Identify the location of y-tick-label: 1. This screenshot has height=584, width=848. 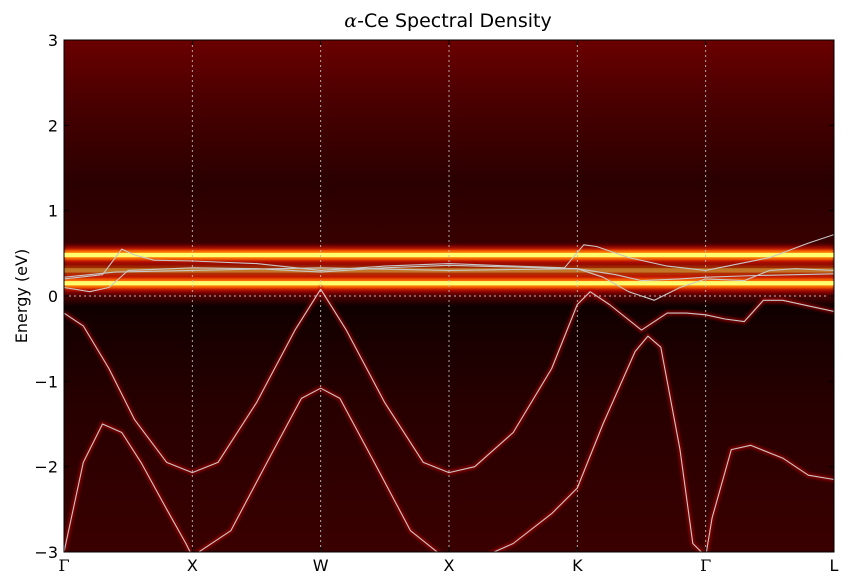
(53, 211).